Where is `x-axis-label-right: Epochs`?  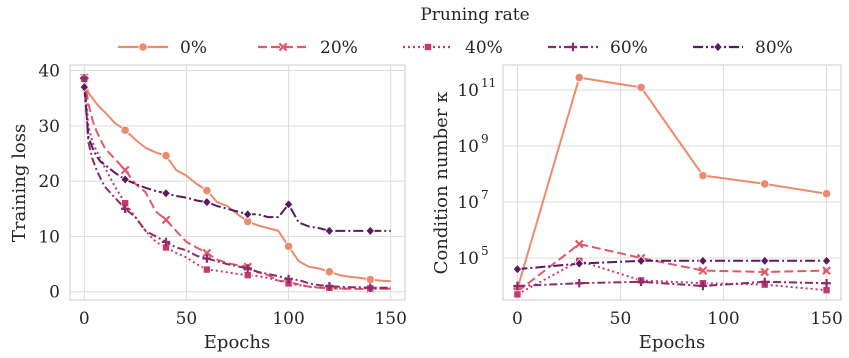
x-axis-label-right: Epochs is located at coordinates (672, 342).